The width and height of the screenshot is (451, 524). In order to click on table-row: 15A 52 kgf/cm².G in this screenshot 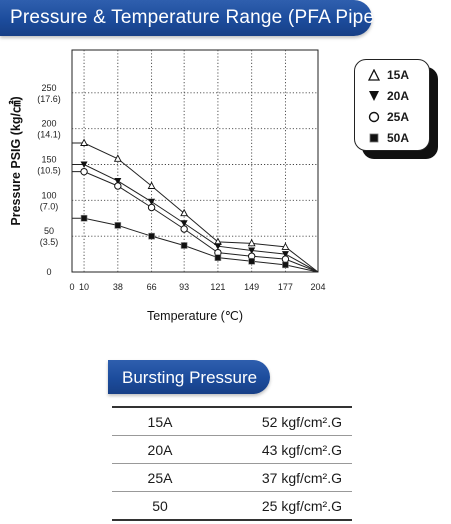, I will do `click(232, 421)`.